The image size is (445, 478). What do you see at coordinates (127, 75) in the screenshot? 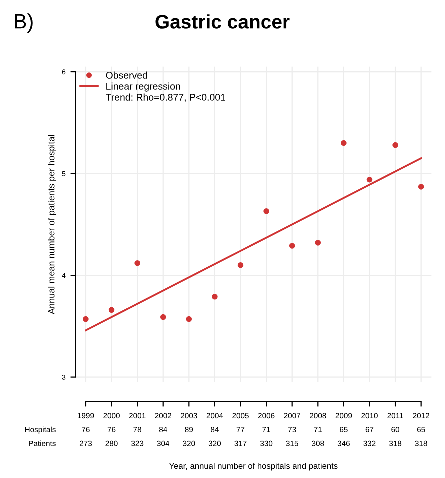
I see `legend-label: Observed` at bounding box center [127, 75].